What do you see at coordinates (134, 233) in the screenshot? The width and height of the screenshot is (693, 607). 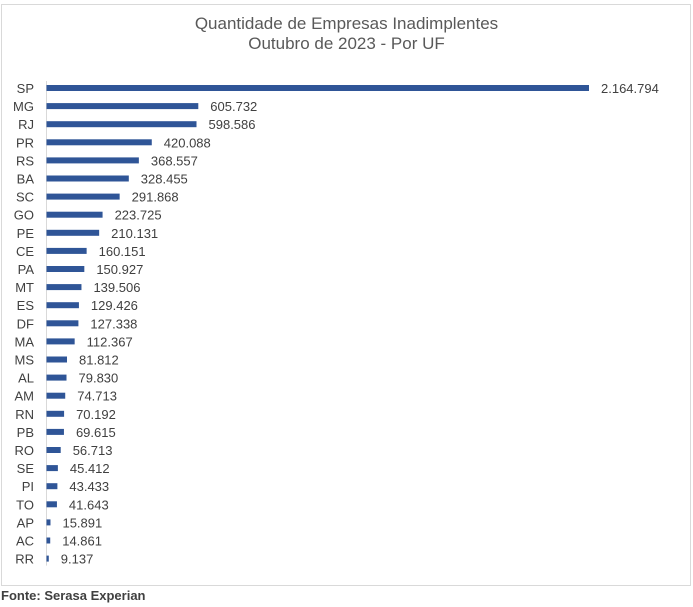 I see `data-label: 210.131` at bounding box center [134, 233].